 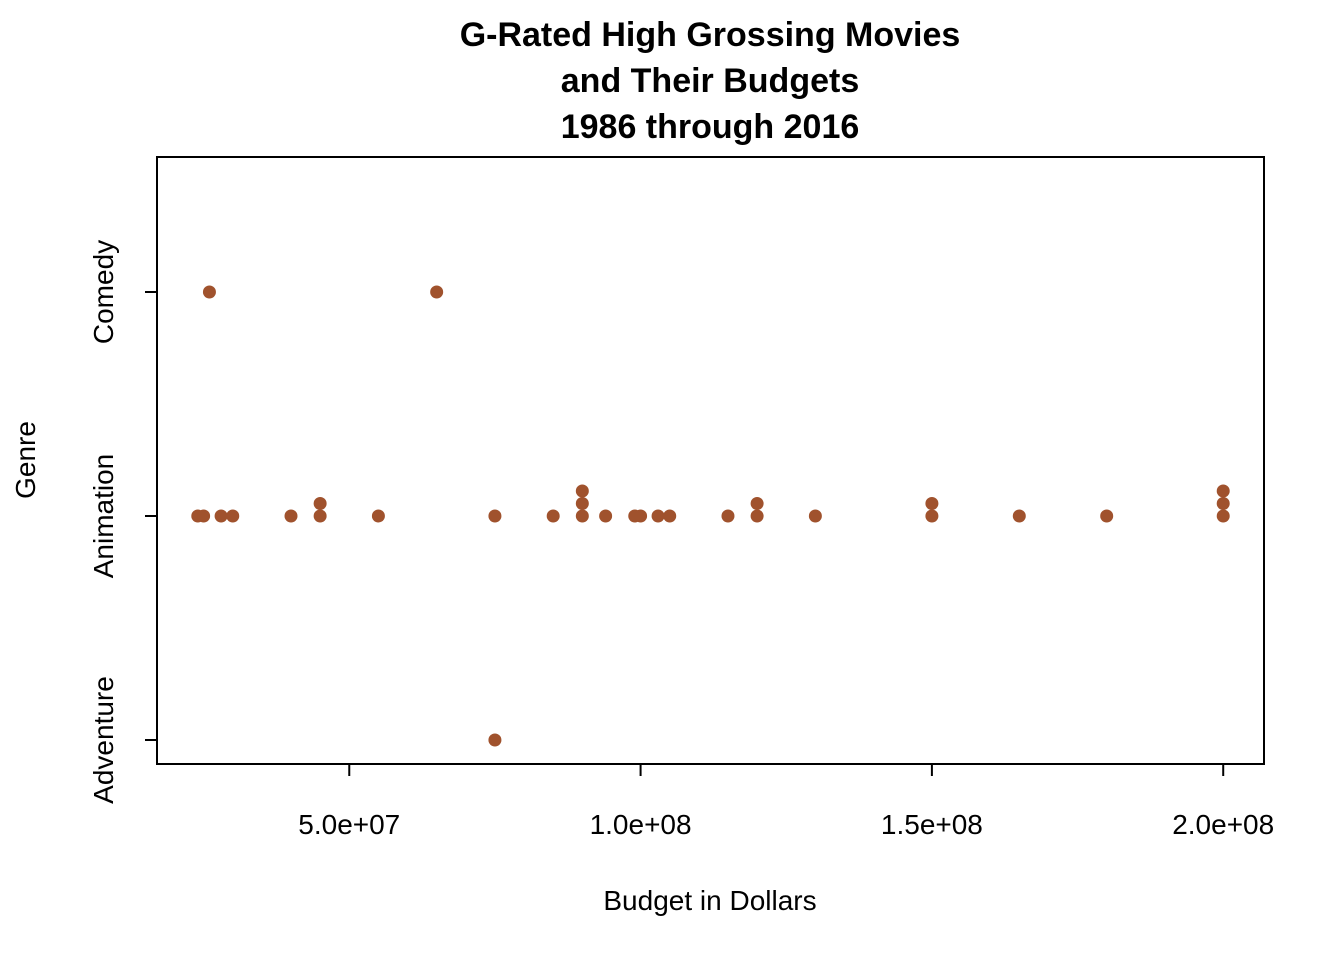 I want to click on y-axis: Adventure Animation Comedy, so click(x=122, y=522).